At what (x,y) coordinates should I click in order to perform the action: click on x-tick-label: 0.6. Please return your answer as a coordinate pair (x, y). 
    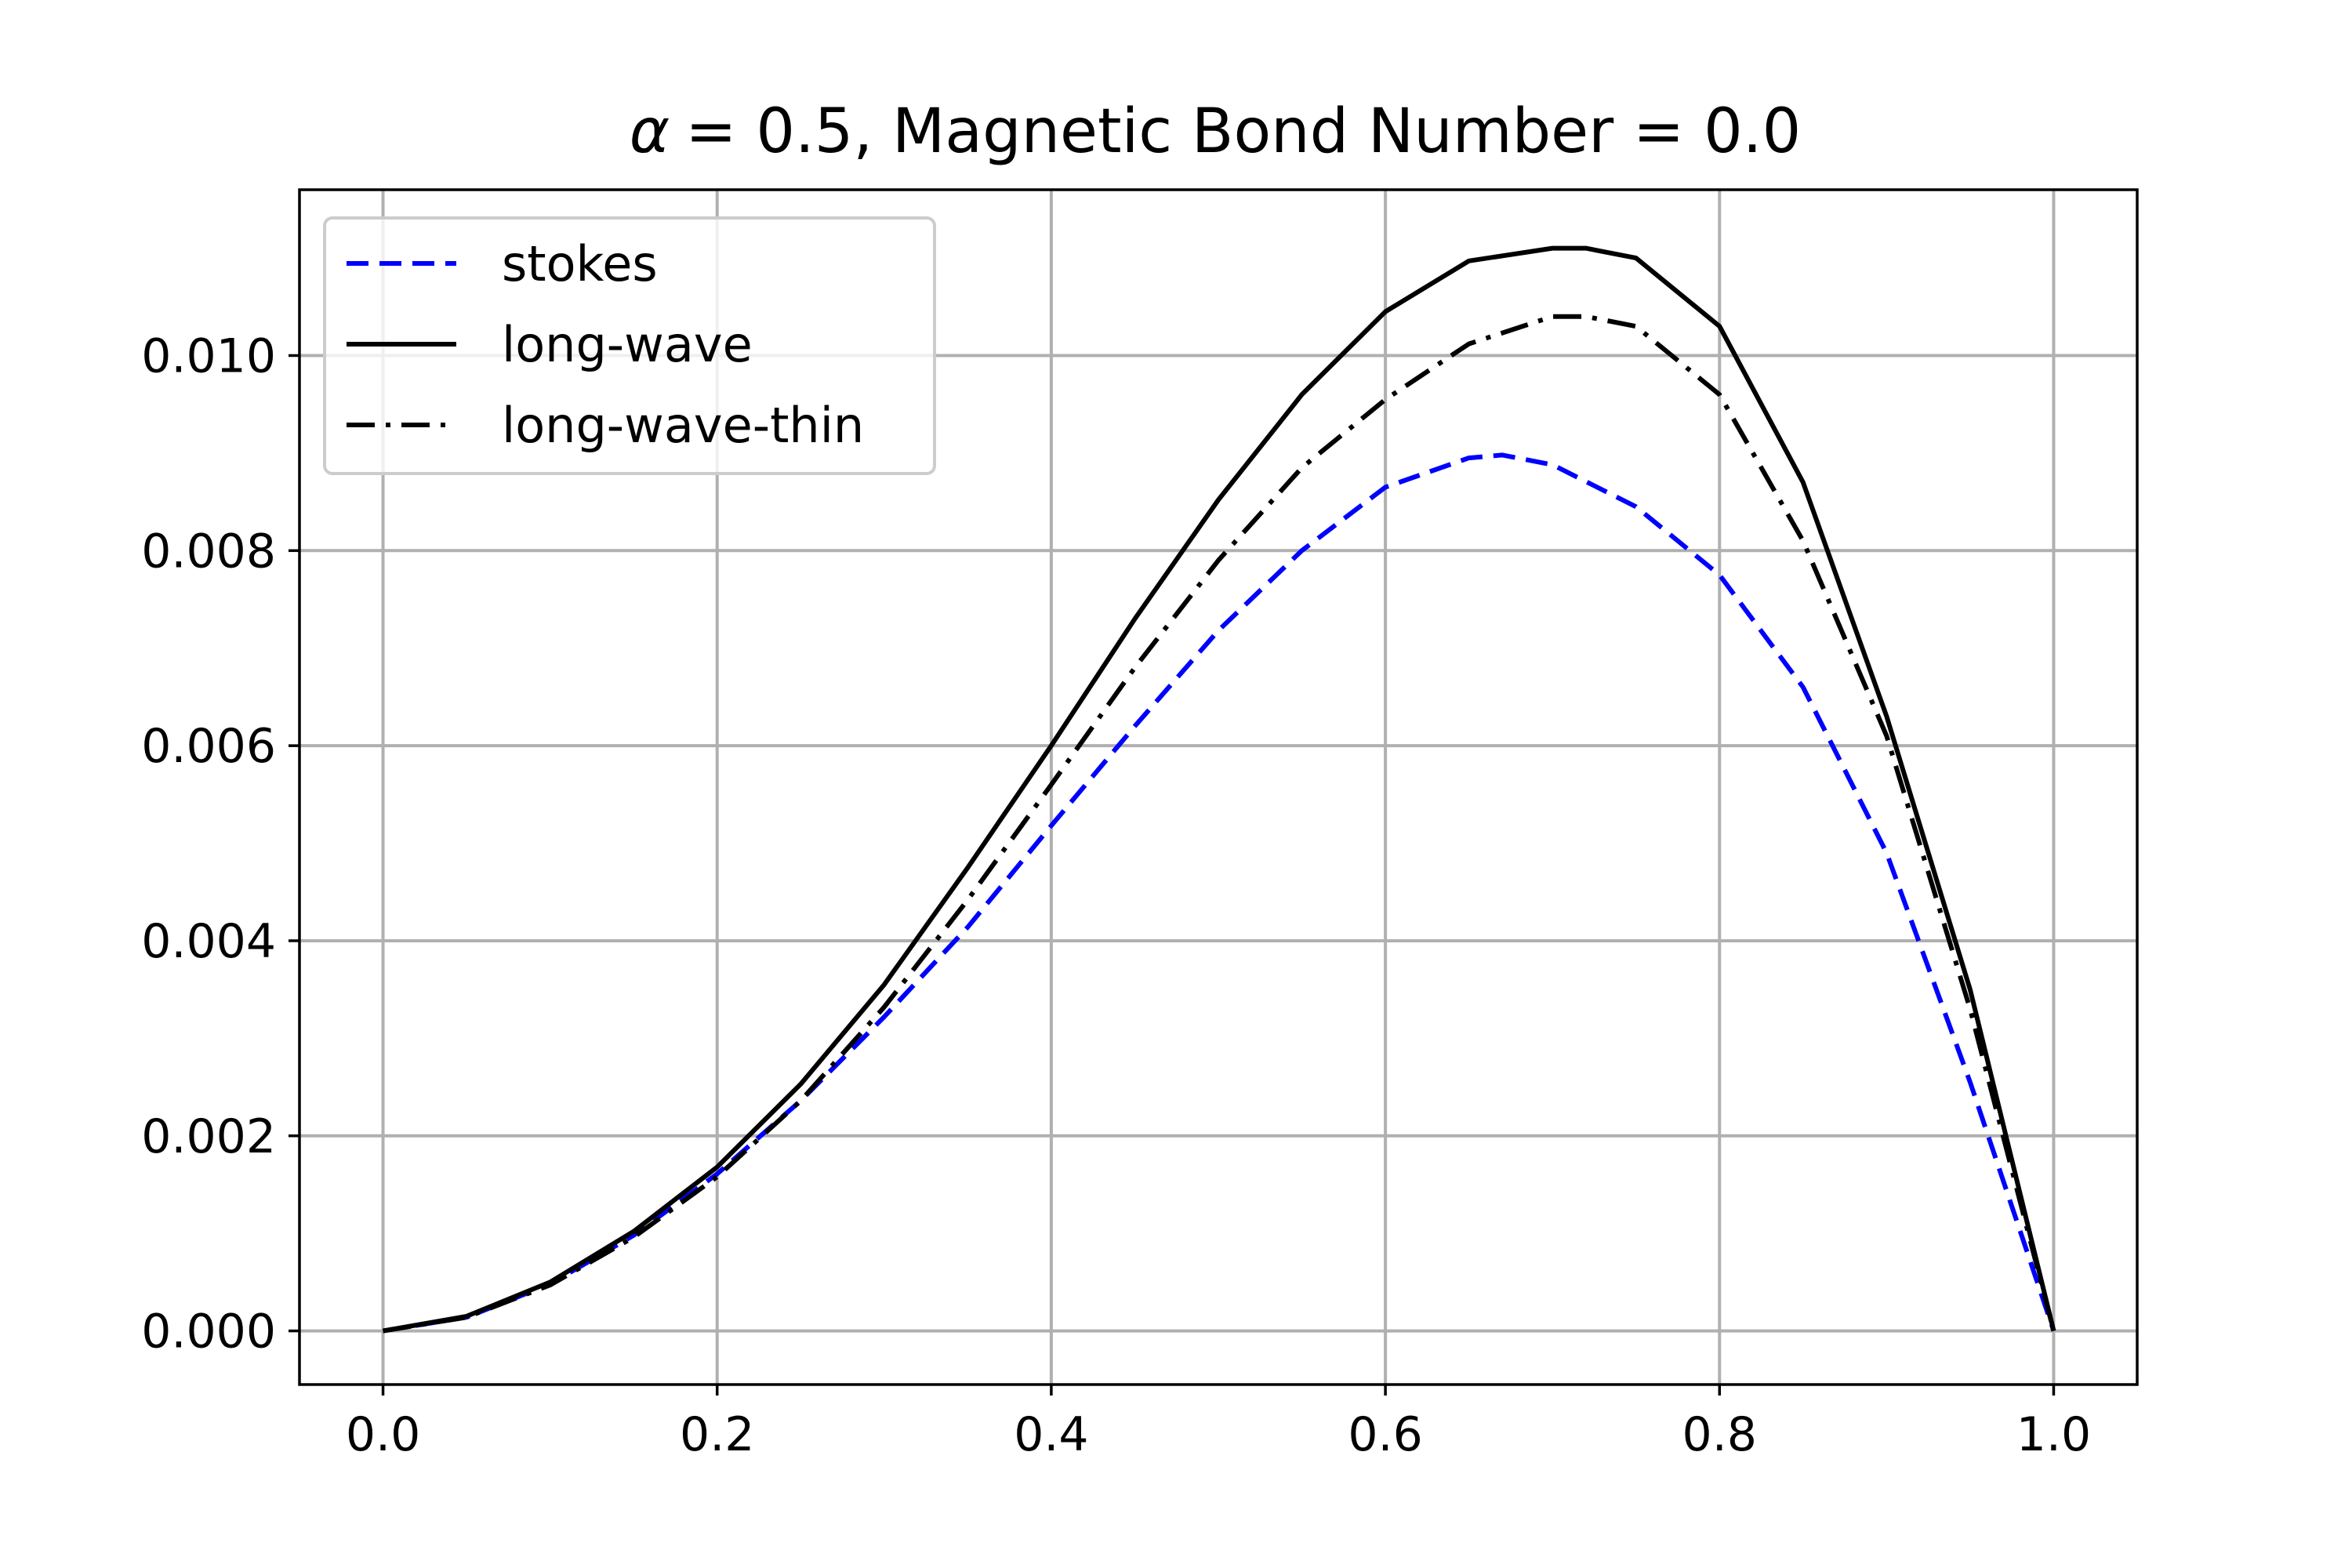
    Looking at the image, I should click on (1385, 1434).